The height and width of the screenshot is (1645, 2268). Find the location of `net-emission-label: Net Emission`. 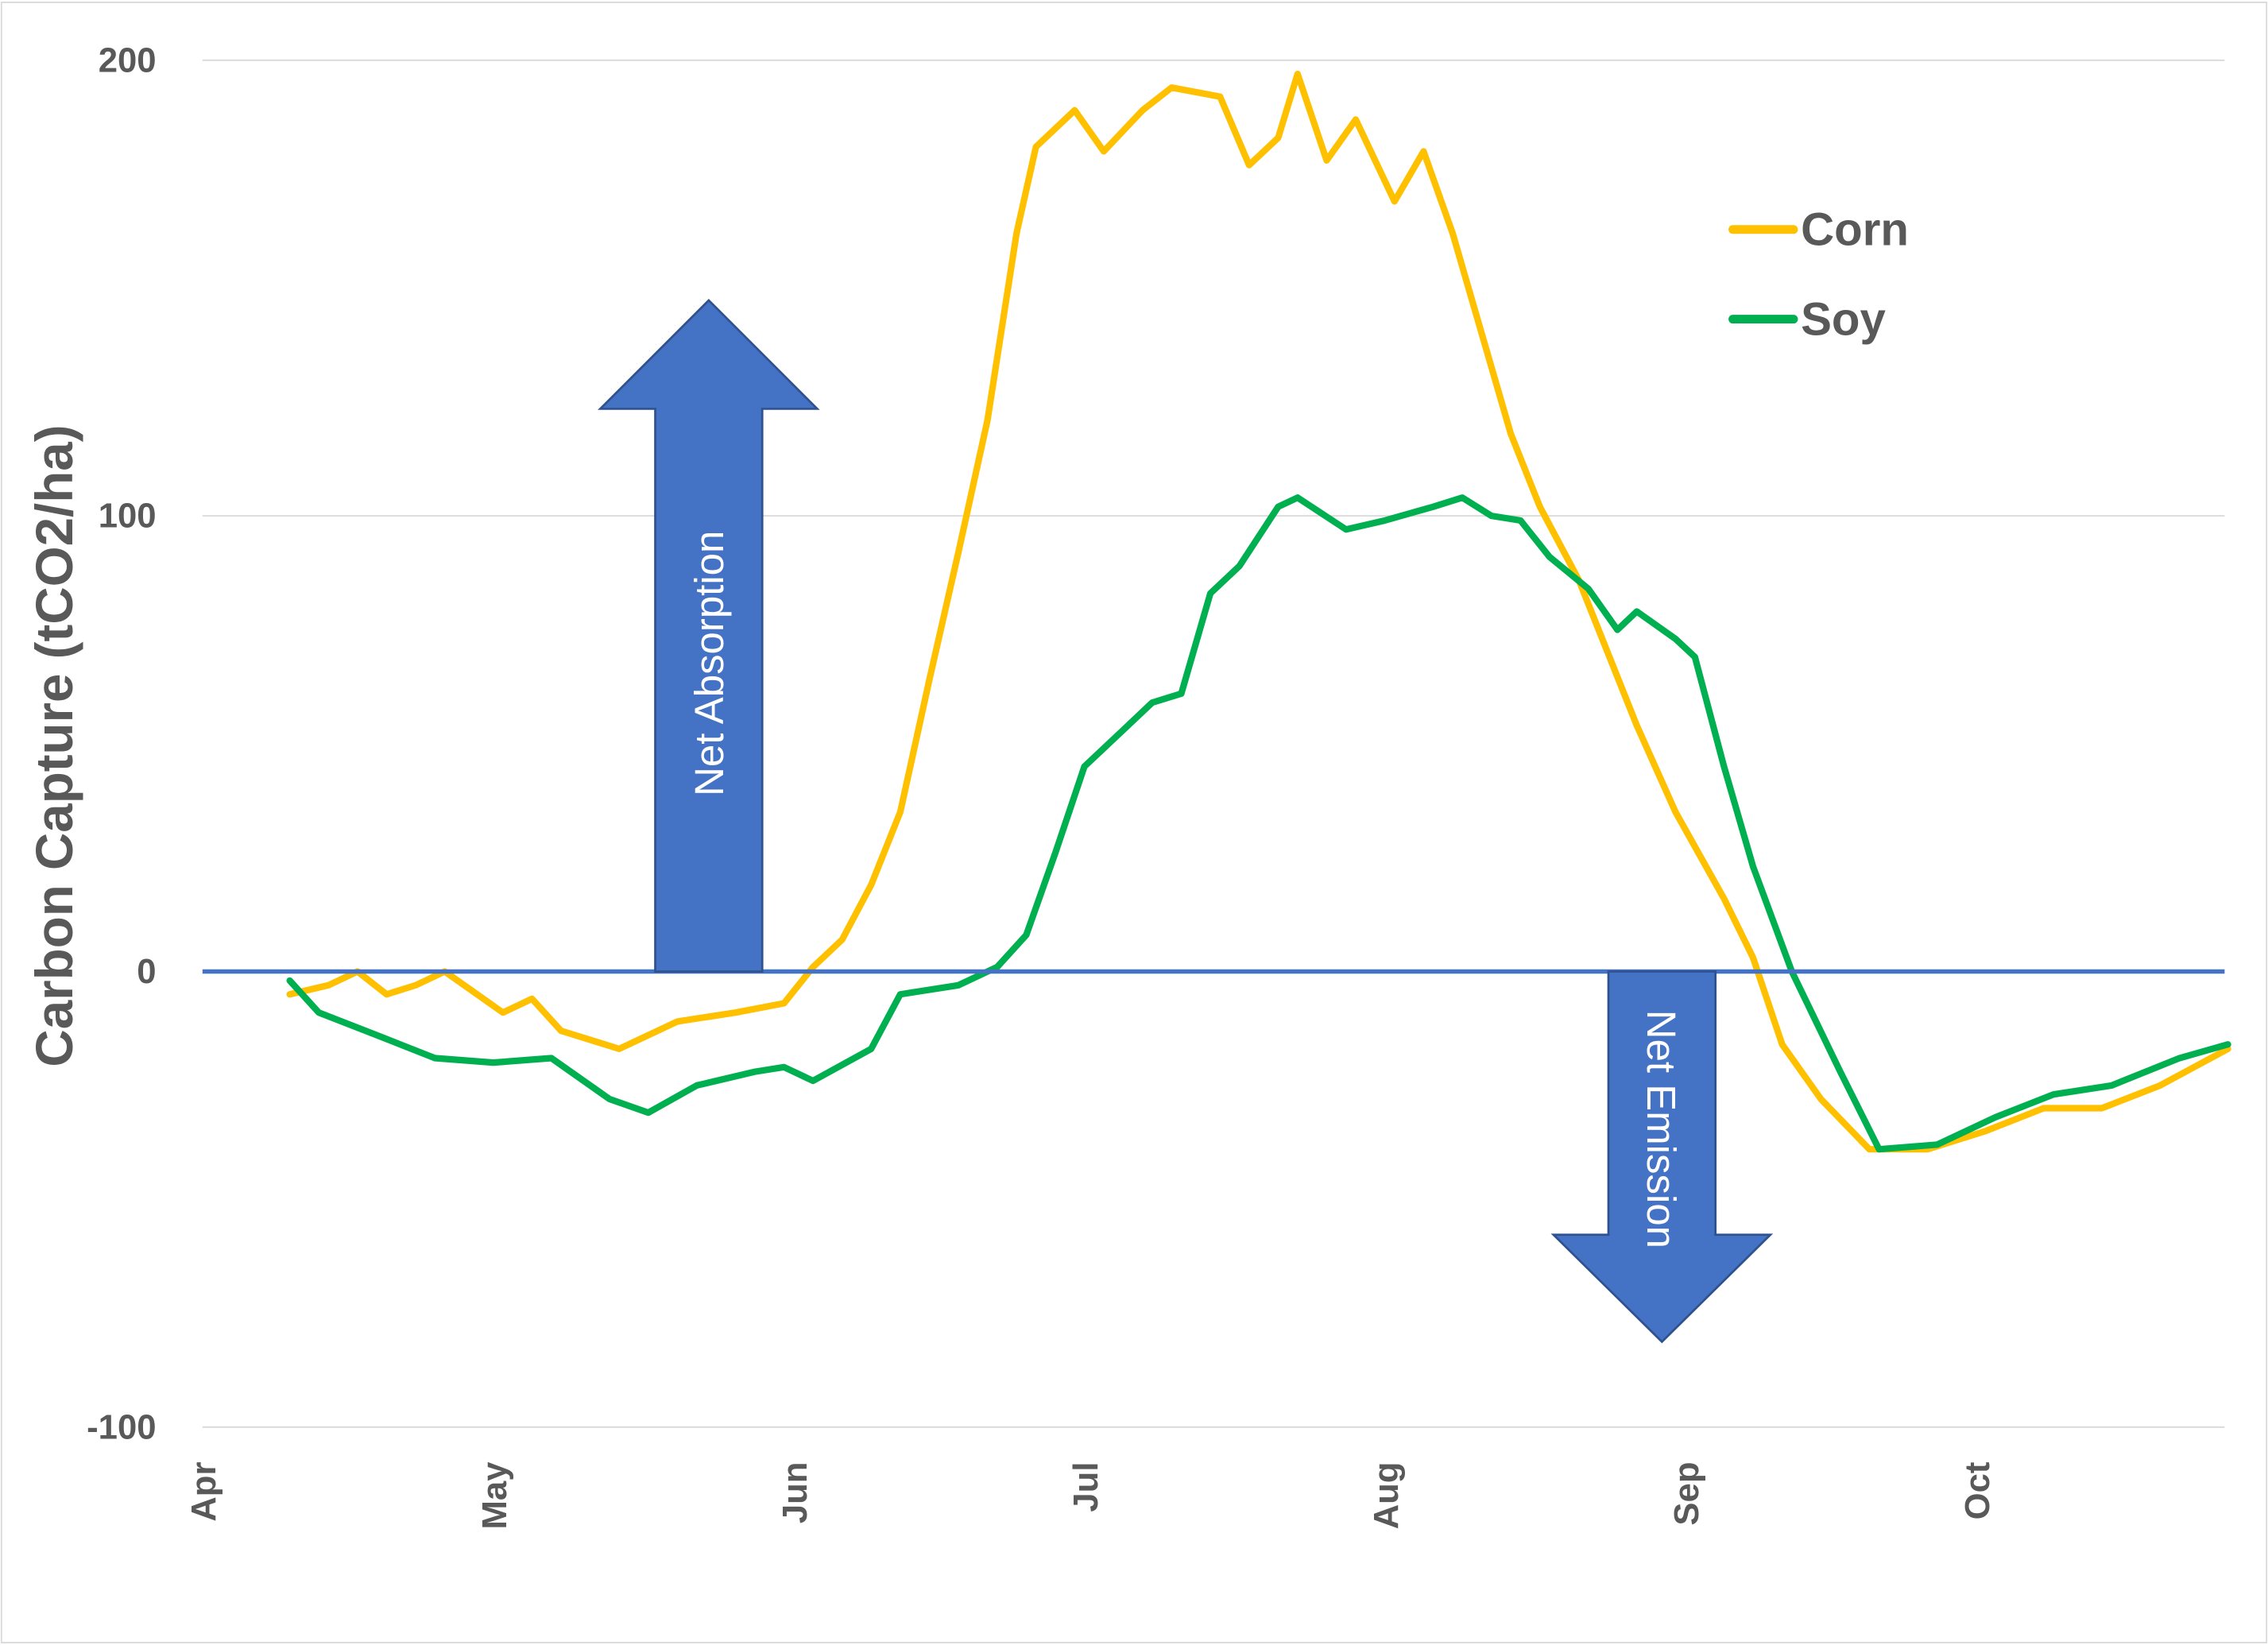

net-emission-label: Net Emission is located at coordinates (1661, 1129).